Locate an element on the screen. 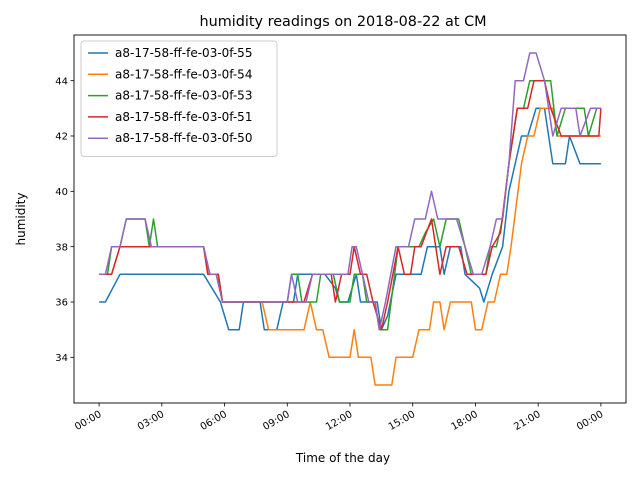 The height and width of the screenshot is (480, 640). x-axis-label: Time of the day is located at coordinates (342, 458).